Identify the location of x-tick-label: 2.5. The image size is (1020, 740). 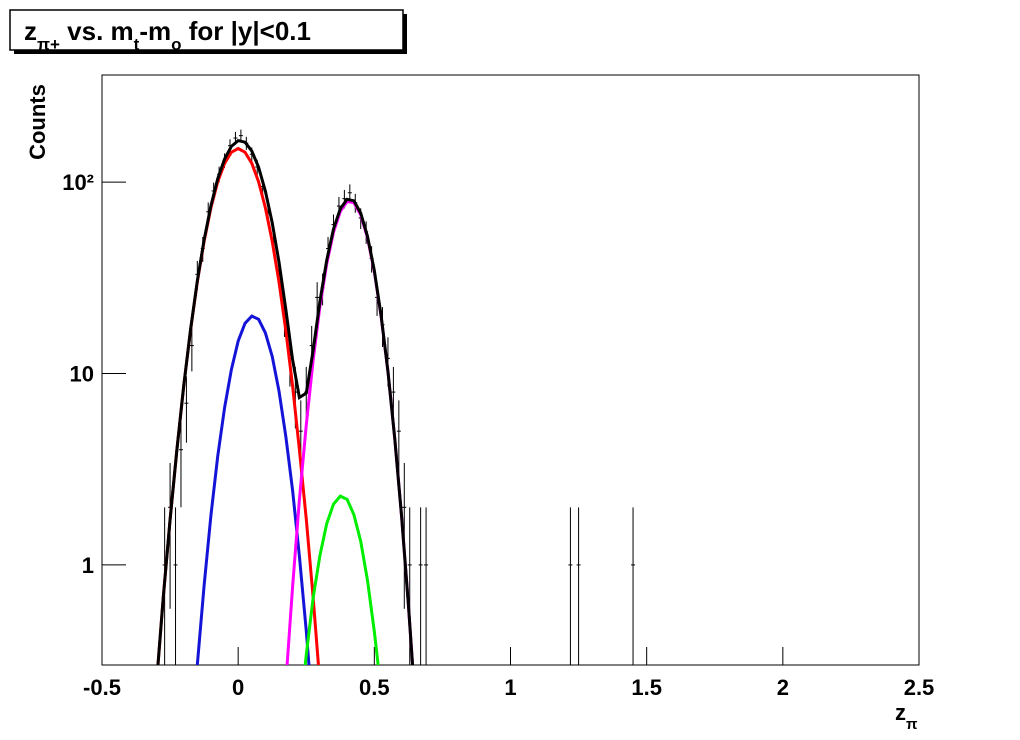
(919, 687).